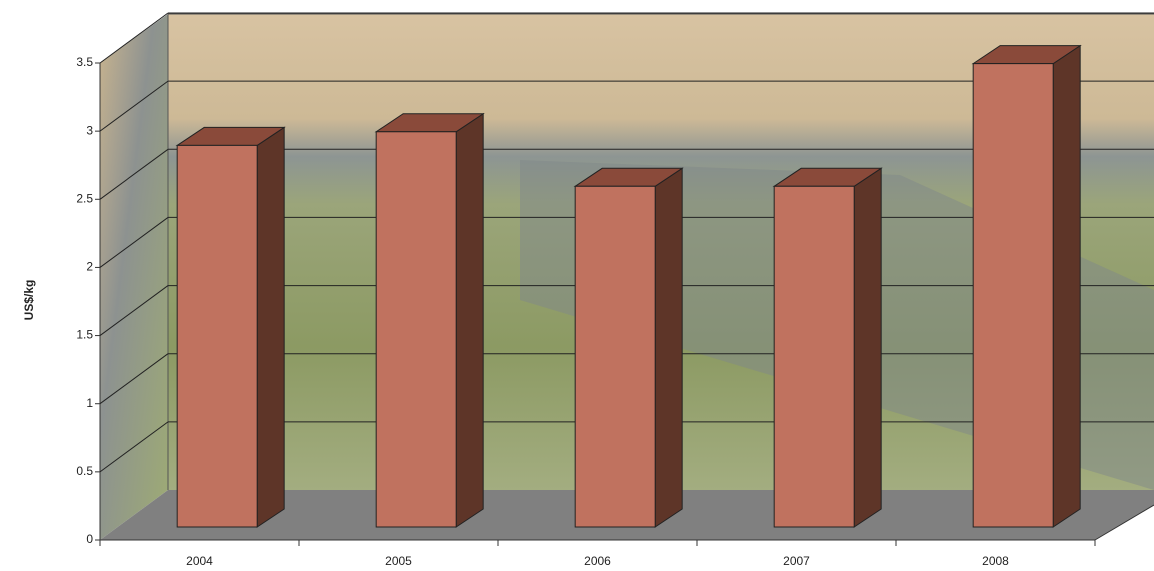 Image resolution: width=1154 pixels, height=571 pixels. I want to click on y-tick-label: 0, so click(89, 539).